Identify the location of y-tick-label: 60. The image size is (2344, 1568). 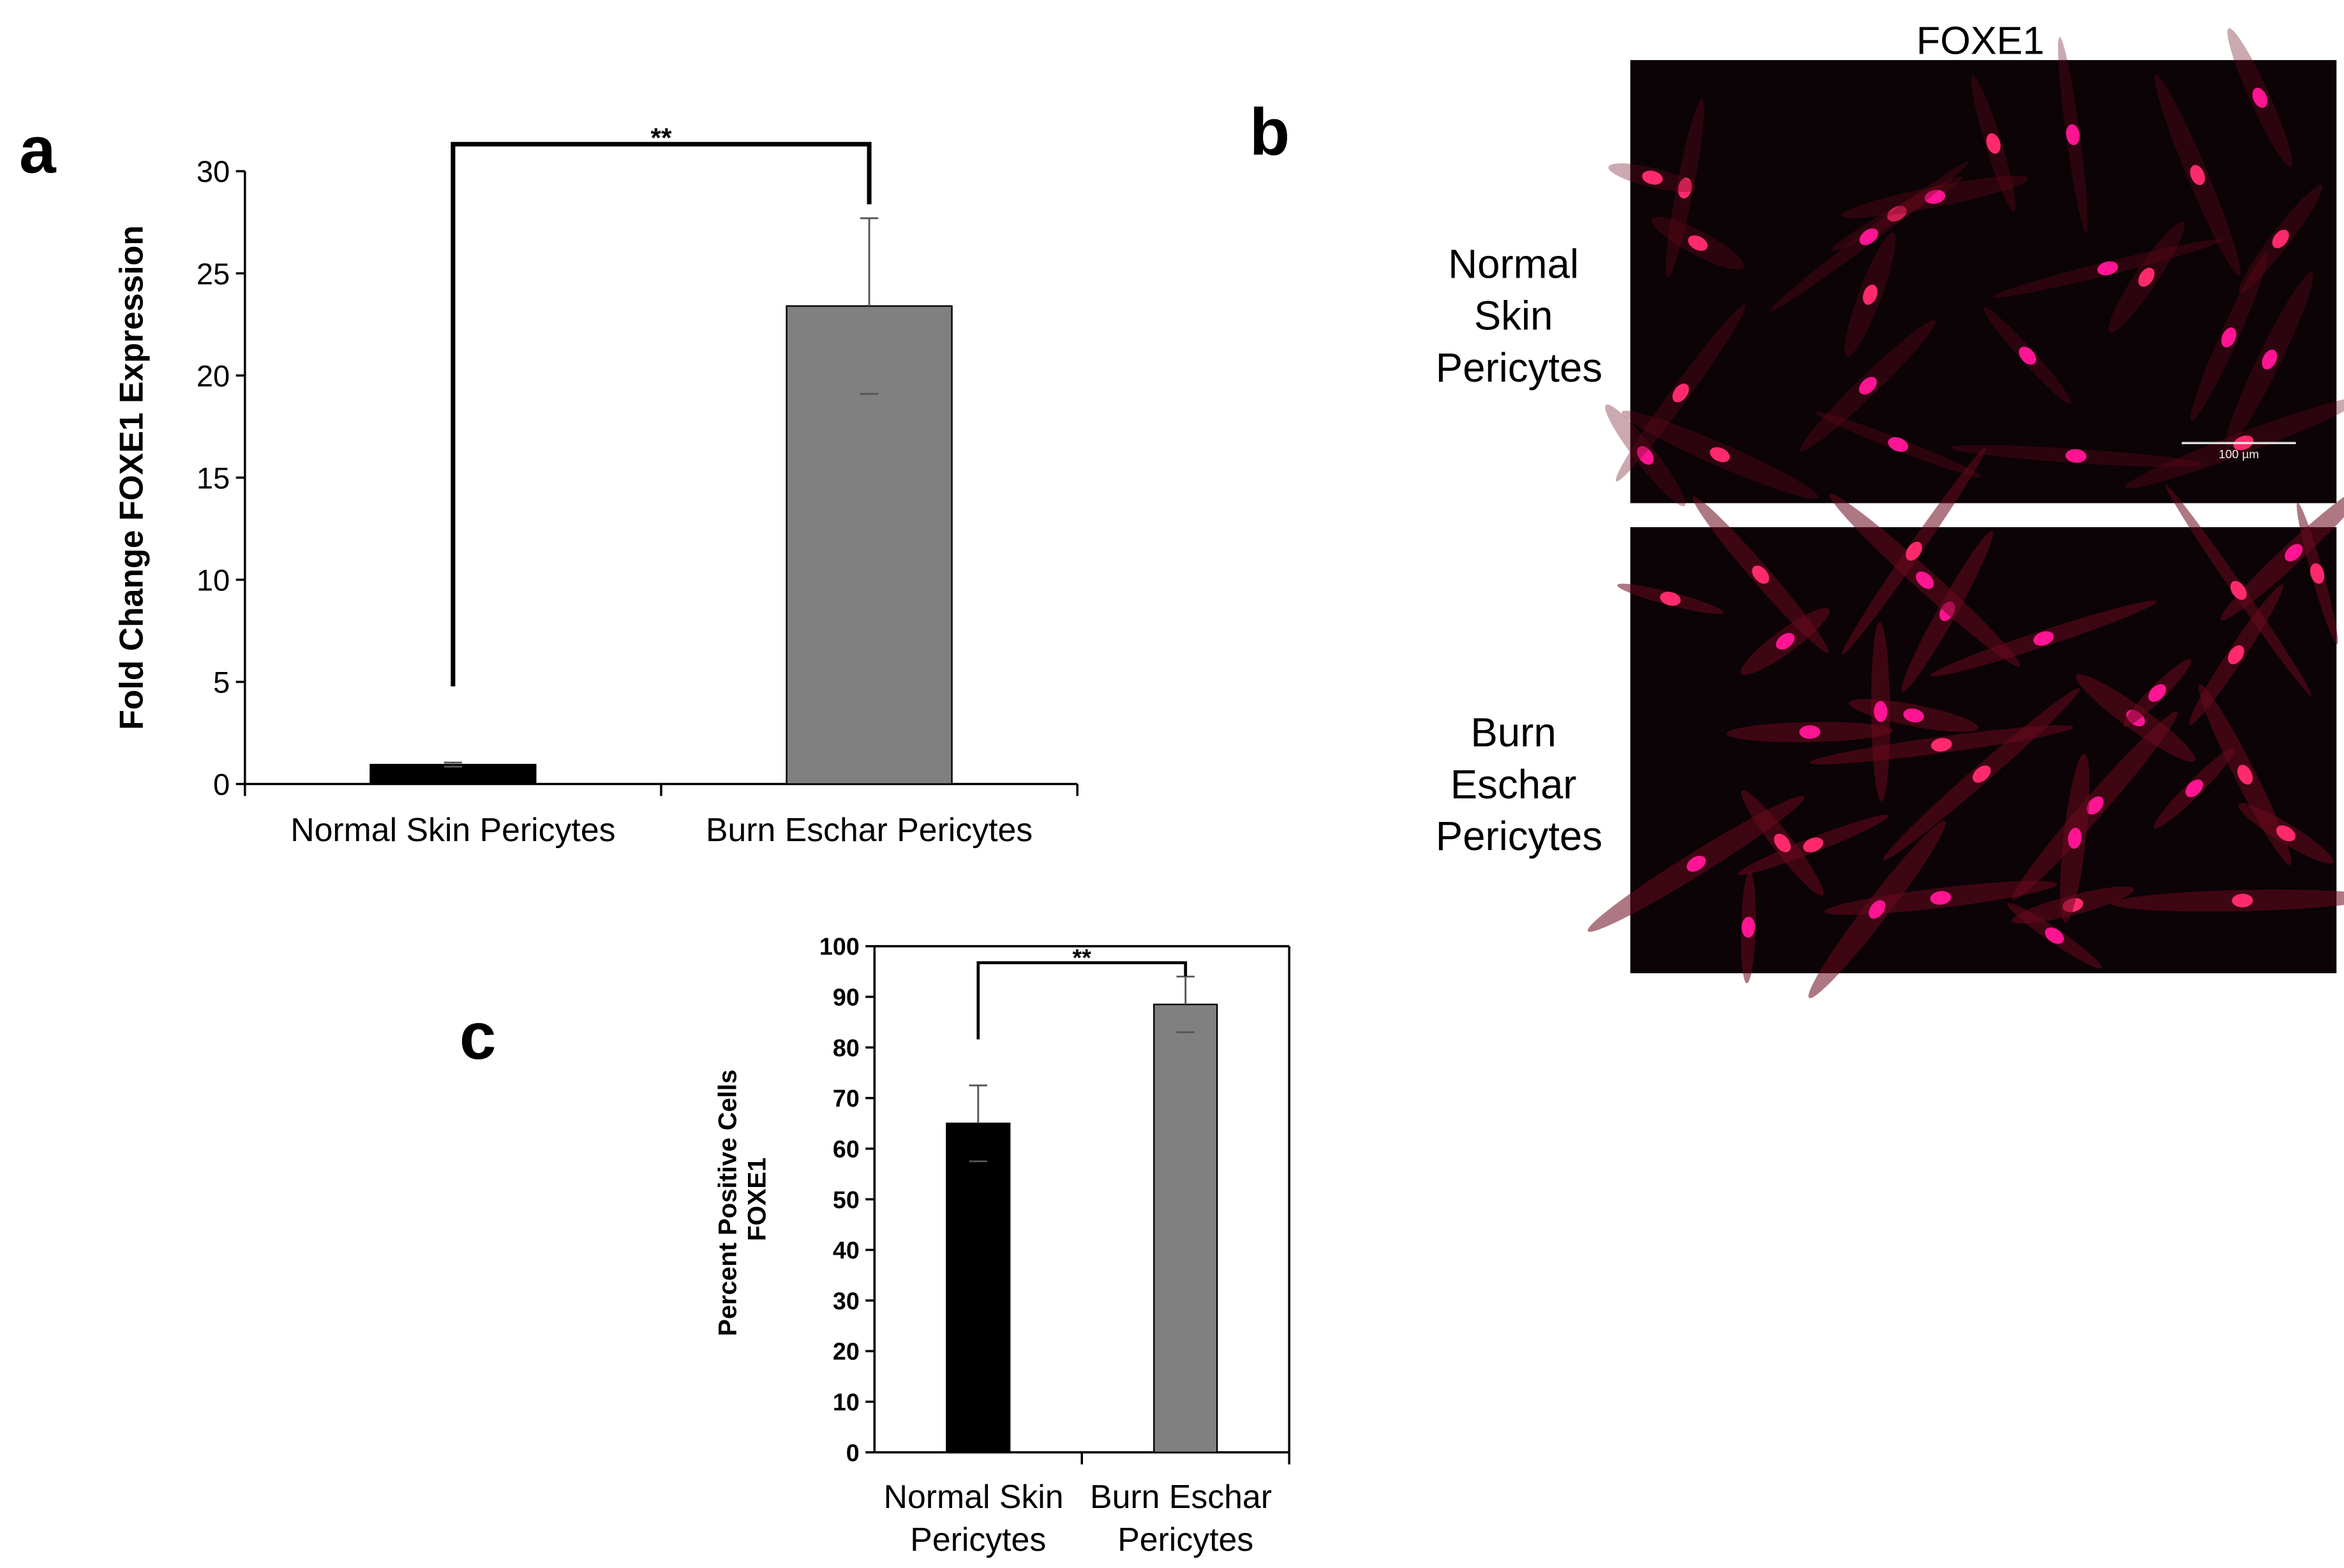
(846, 1148).